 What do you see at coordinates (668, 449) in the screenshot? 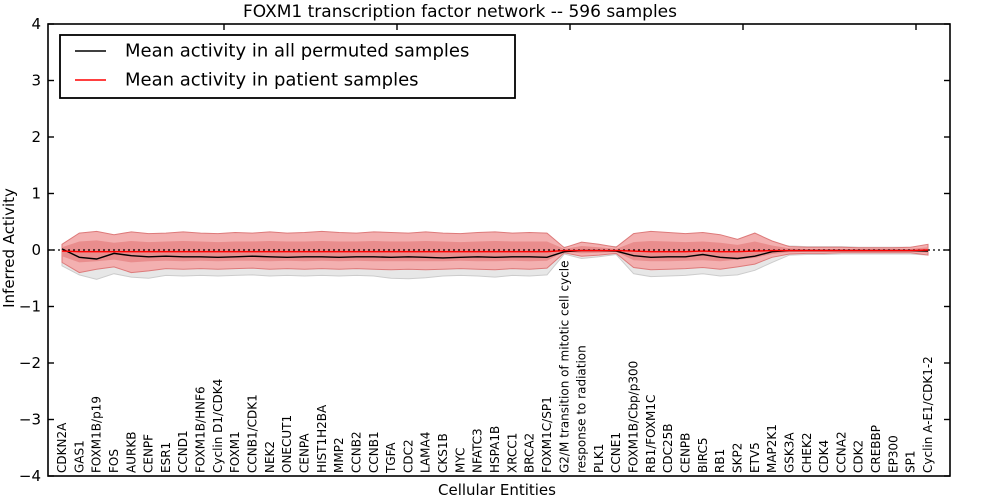
I see `x-tick-label: CDC25B` at bounding box center [668, 449].